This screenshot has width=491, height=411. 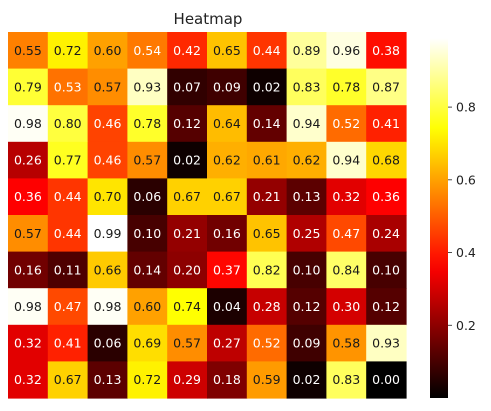 I want to click on cell-value-label: 0.62, so click(x=307, y=160).